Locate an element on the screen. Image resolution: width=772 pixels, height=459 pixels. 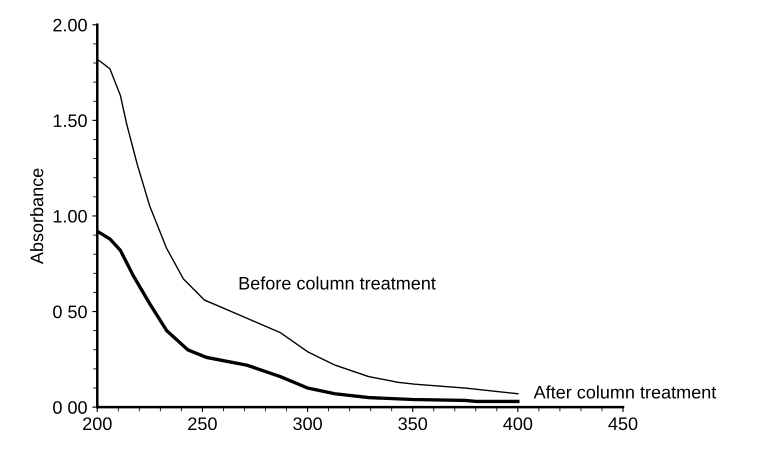
x-tick-label: 350 is located at coordinates (413, 423).